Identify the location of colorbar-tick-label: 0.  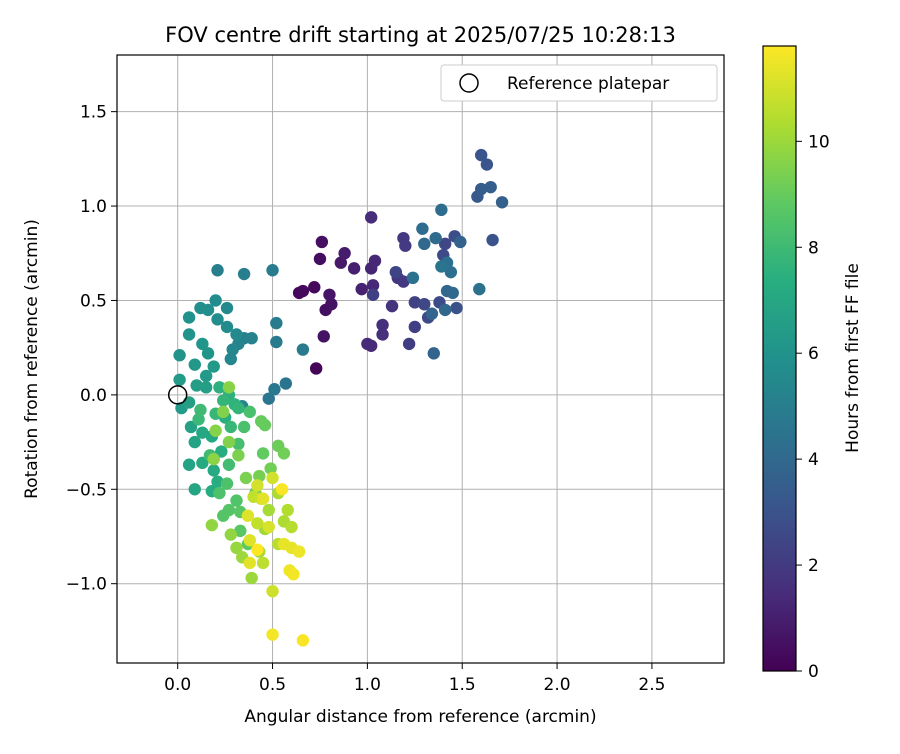
(813, 672).